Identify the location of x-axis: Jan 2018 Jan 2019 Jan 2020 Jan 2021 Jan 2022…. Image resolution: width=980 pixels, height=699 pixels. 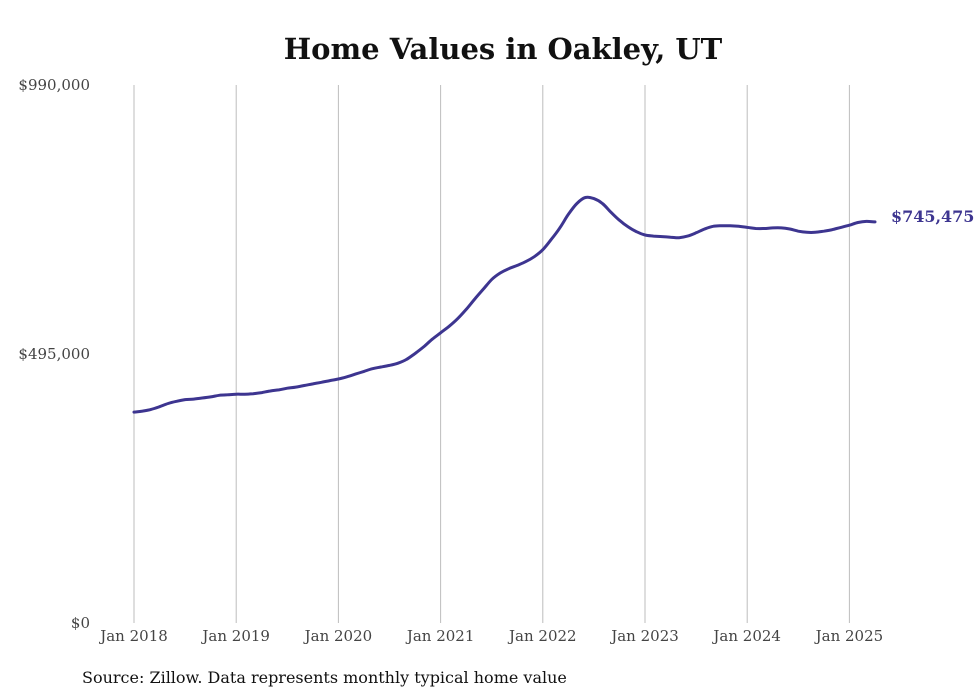
(490, 636).